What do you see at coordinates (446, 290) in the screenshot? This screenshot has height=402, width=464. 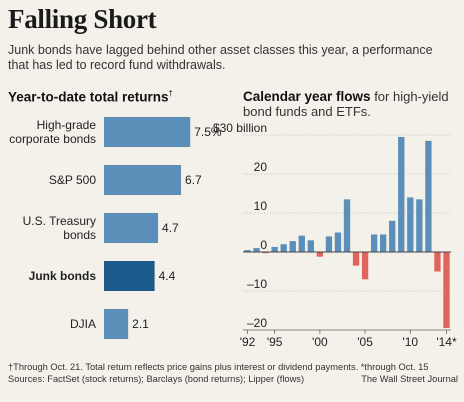 I see `flow-bar-2014` at bounding box center [446, 290].